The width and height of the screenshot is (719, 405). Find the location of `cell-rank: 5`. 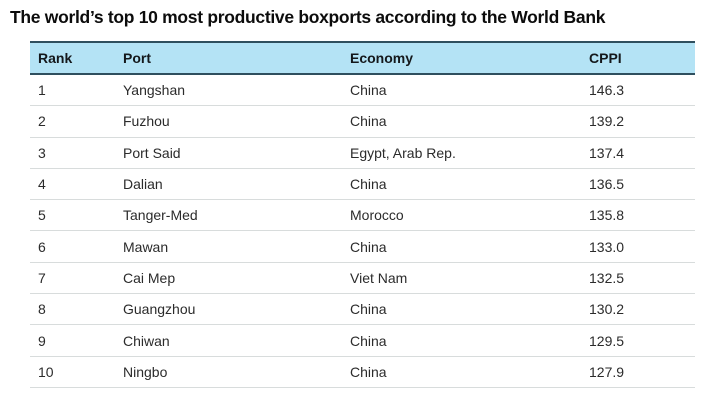

cell-rank: 5 is located at coordinates (42, 215).